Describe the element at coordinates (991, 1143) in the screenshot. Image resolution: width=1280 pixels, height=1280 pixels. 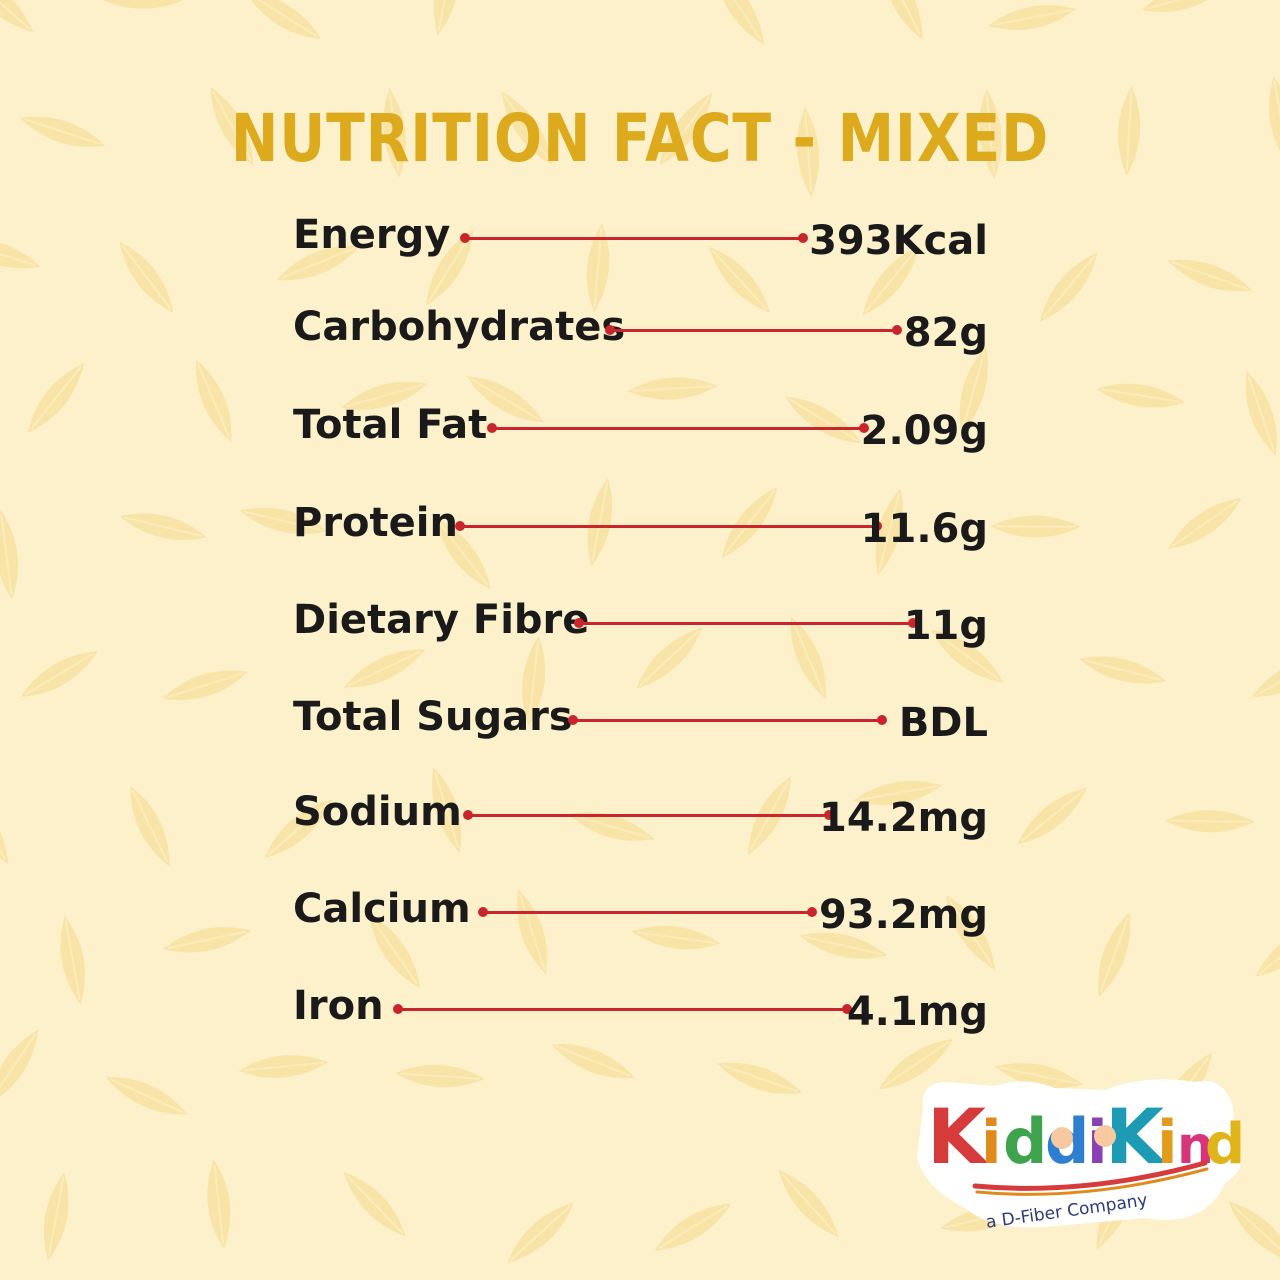
I see `svg-text: i` at that location.